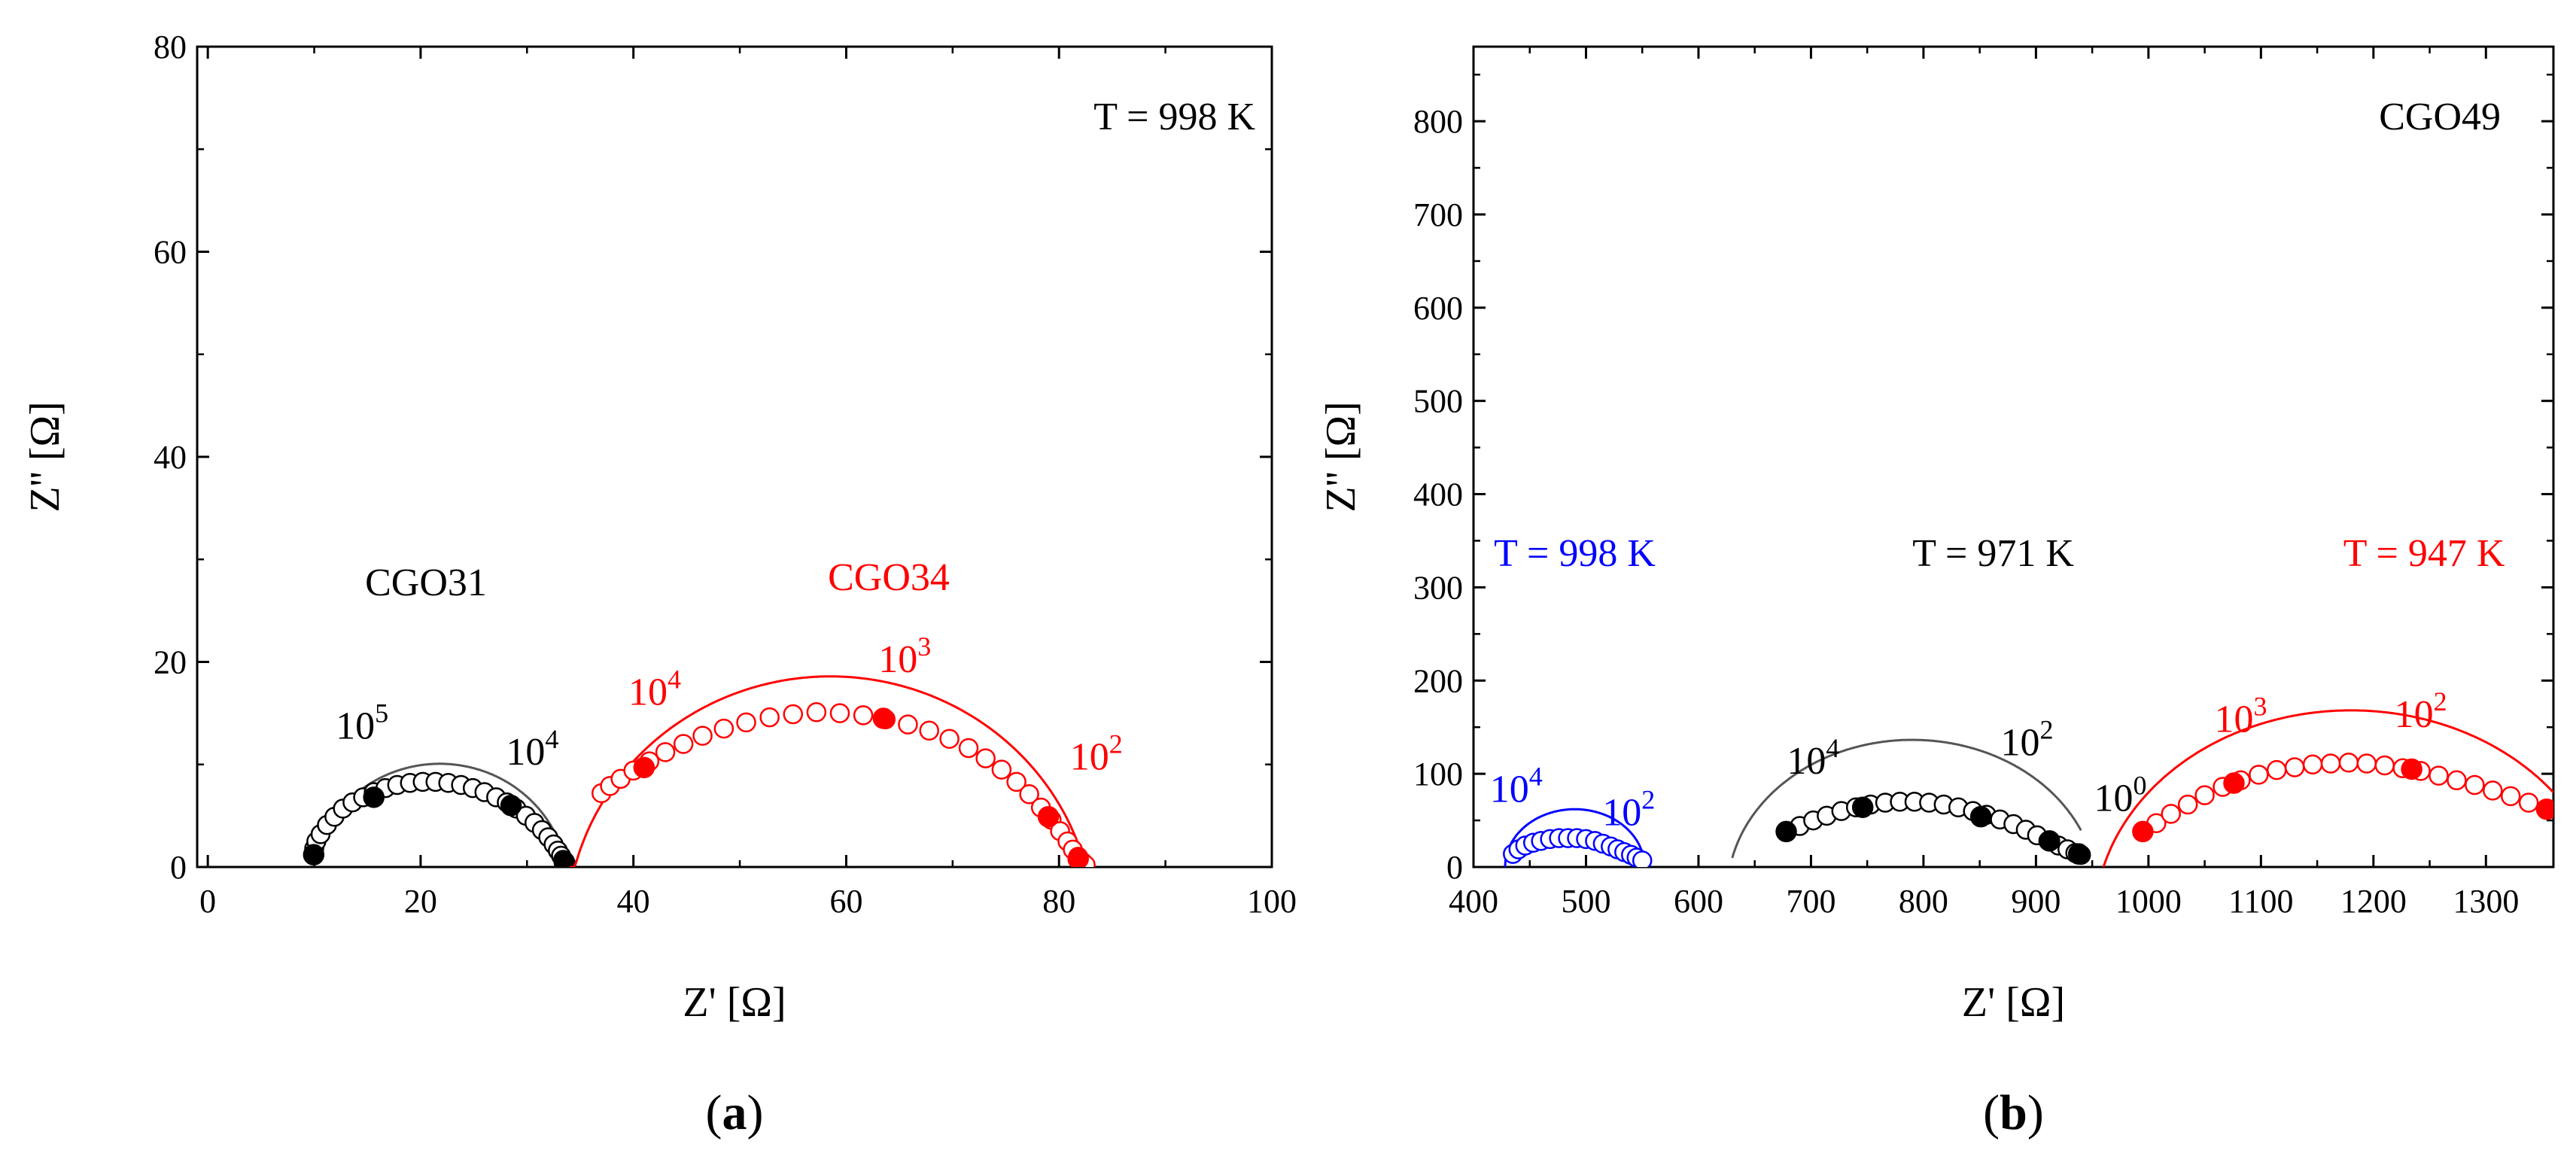 The image size is (2576, 1153). What do you see at coordinates (2120, 796) in the screenshot?
I see `frequency-label: 100` at bounding box center [2120, 796].